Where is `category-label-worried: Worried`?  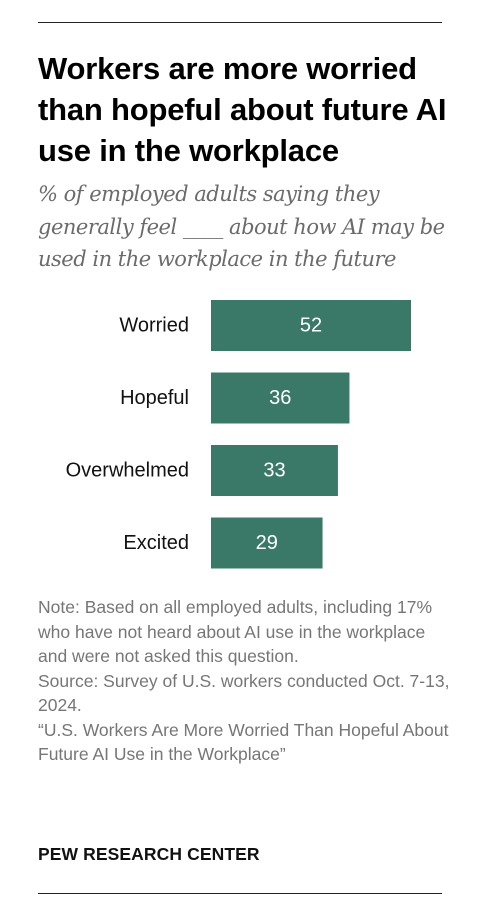 category-label-worried: Worried is located at coordinates (154, 326).